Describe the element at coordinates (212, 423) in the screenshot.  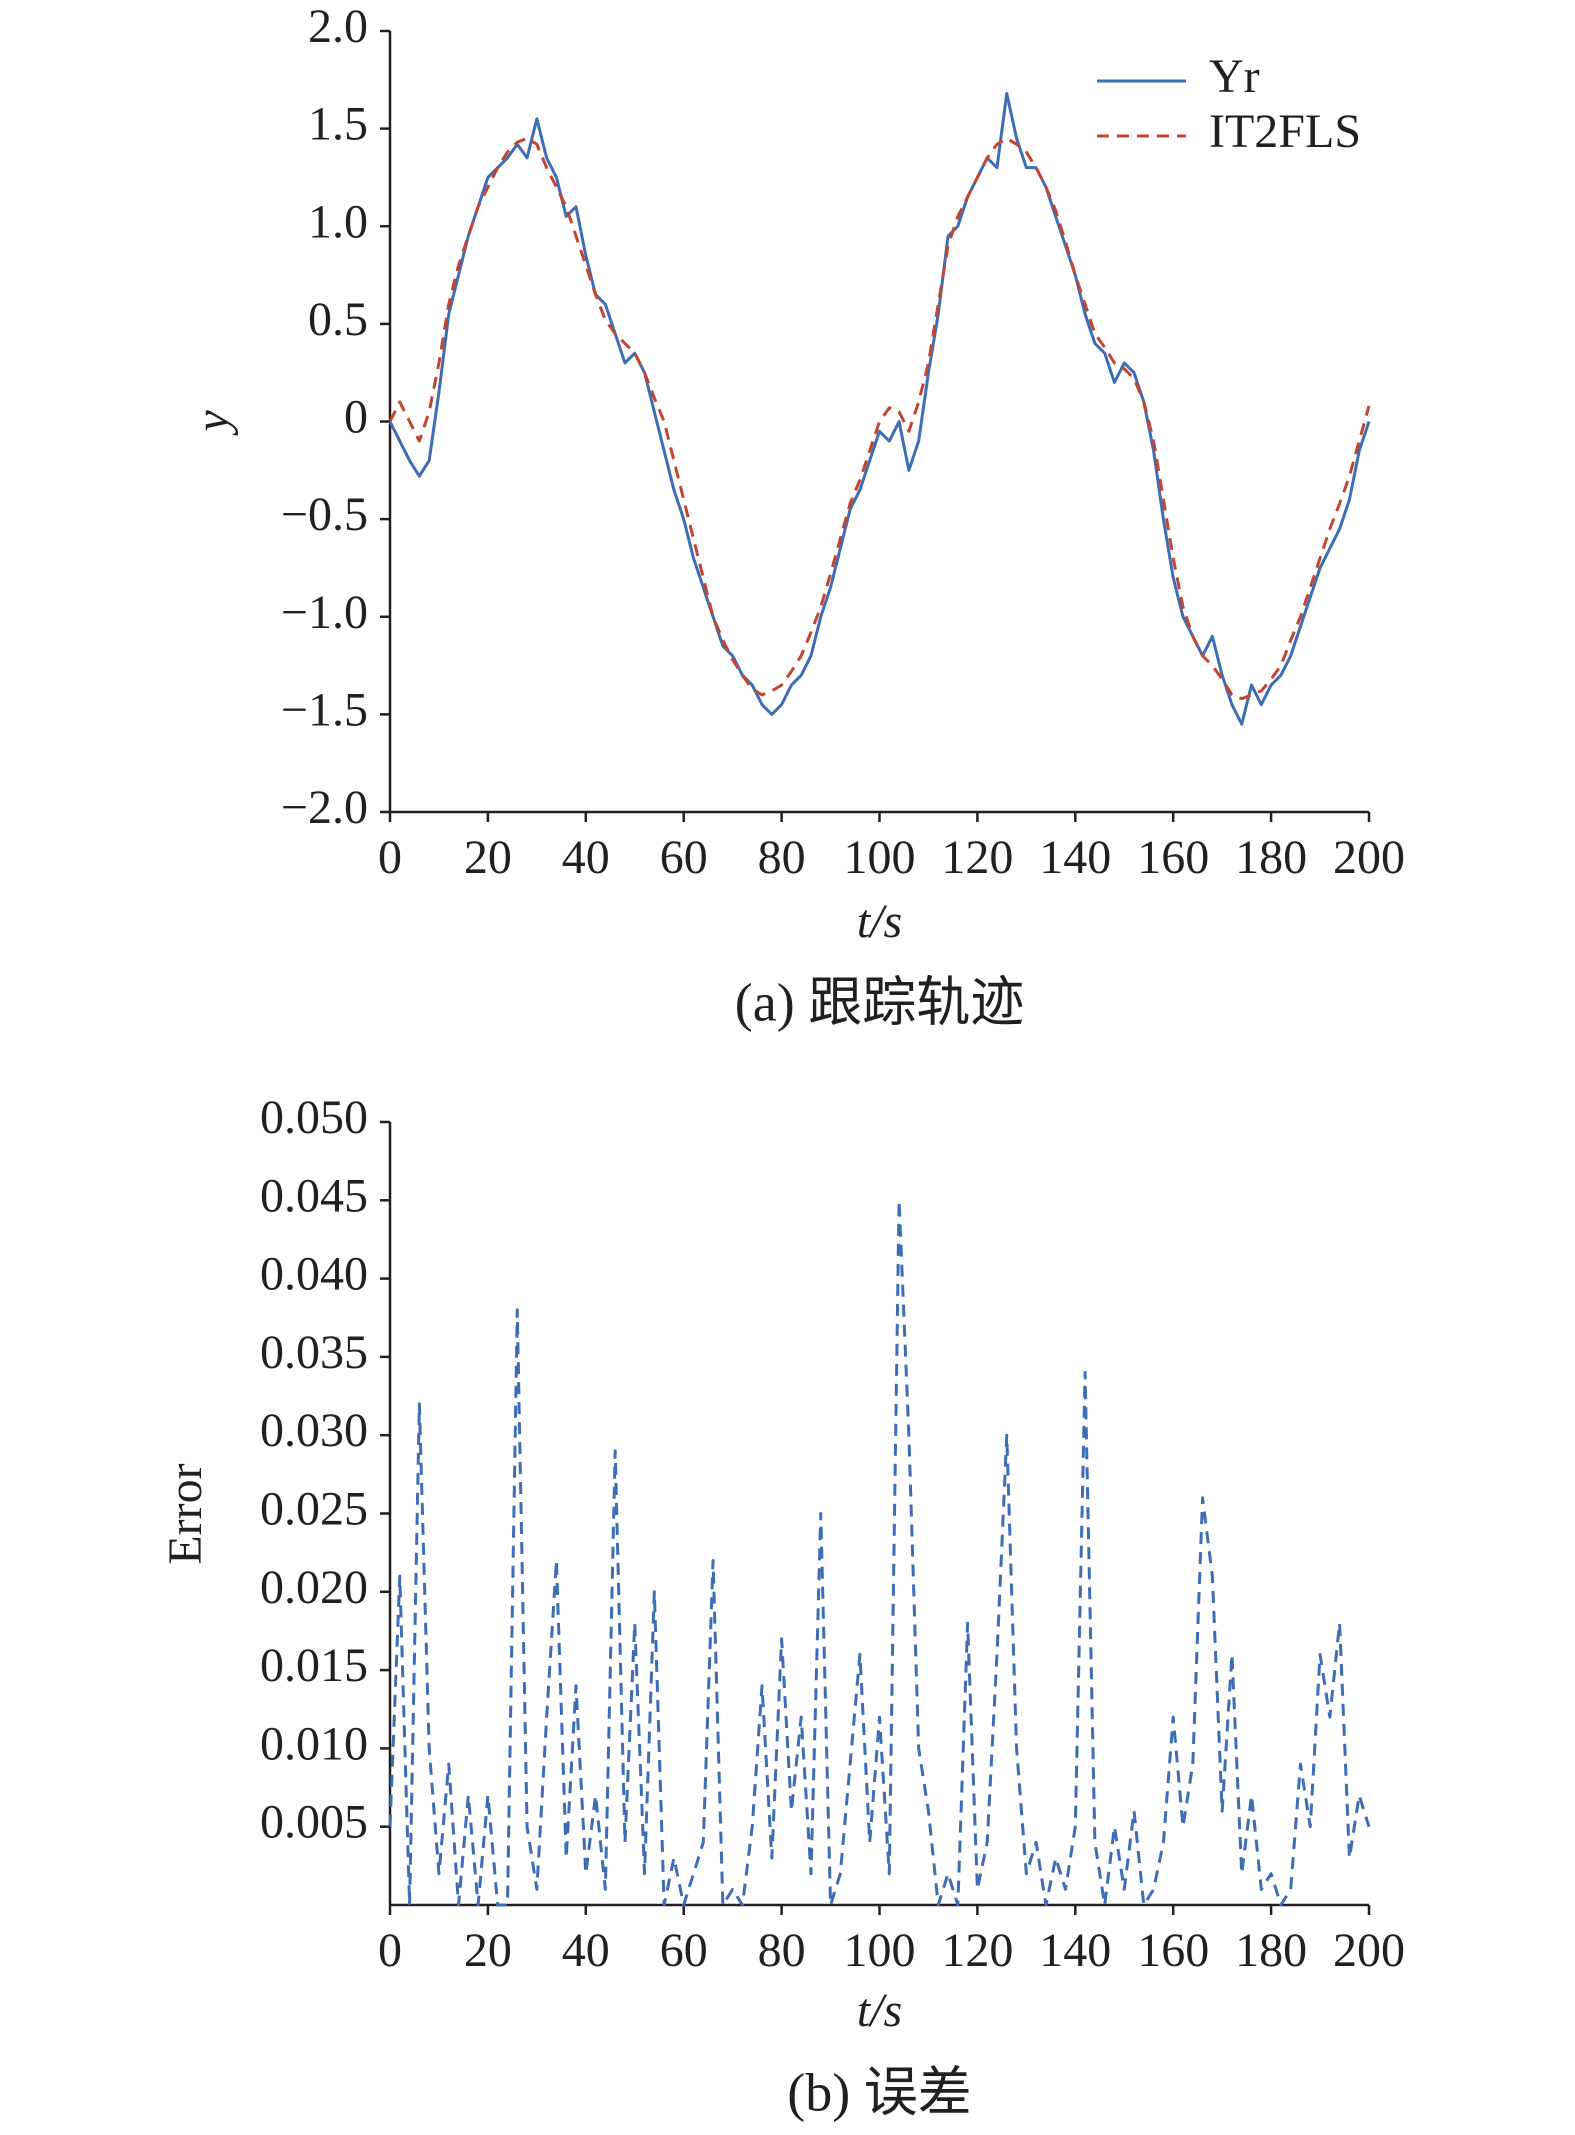
I see `y-axis-label: y` at that location.